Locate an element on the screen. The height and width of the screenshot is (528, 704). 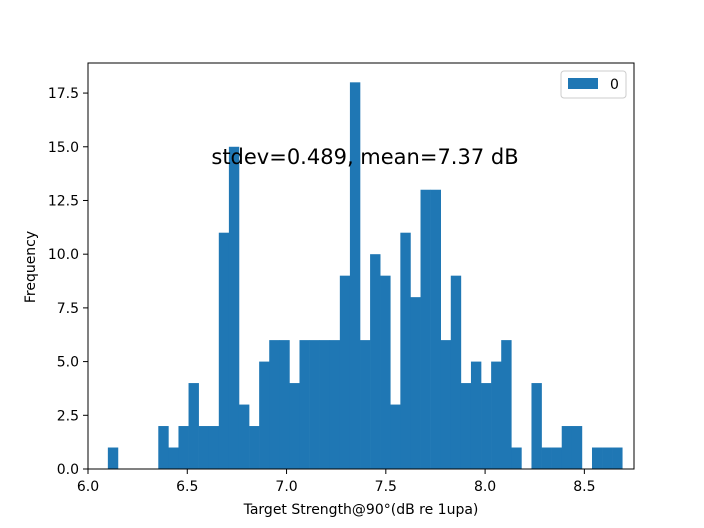
stats-annotation: stdev=0.489, mean=7.37 dB is located at coordinates (364, 157).